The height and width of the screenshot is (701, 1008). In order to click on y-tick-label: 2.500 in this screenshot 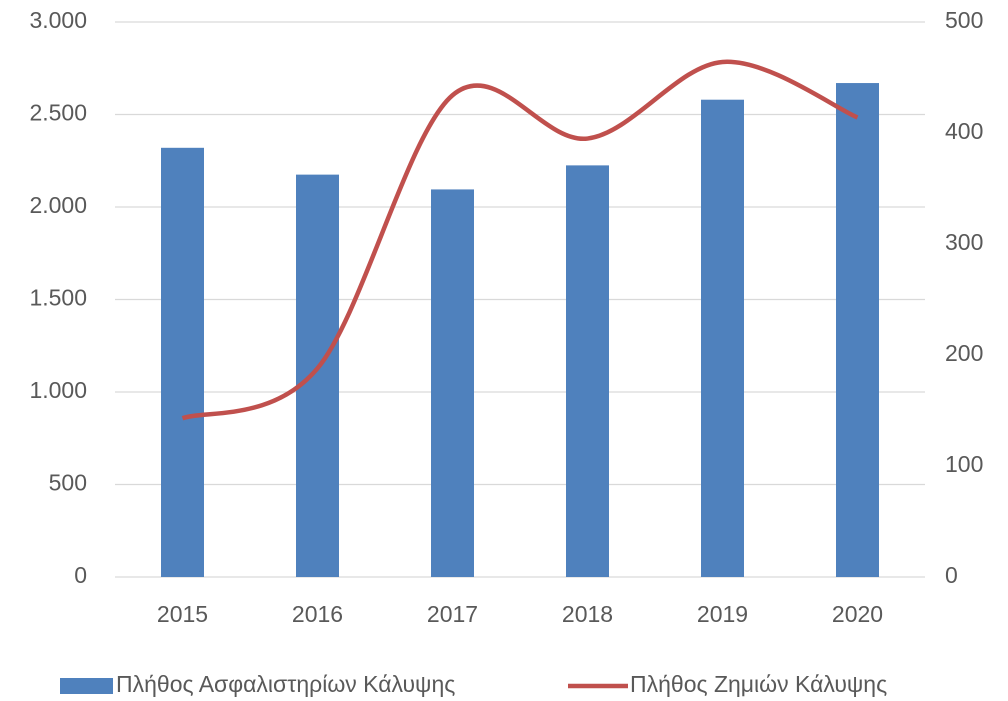, I will do `click(58, 113)`.